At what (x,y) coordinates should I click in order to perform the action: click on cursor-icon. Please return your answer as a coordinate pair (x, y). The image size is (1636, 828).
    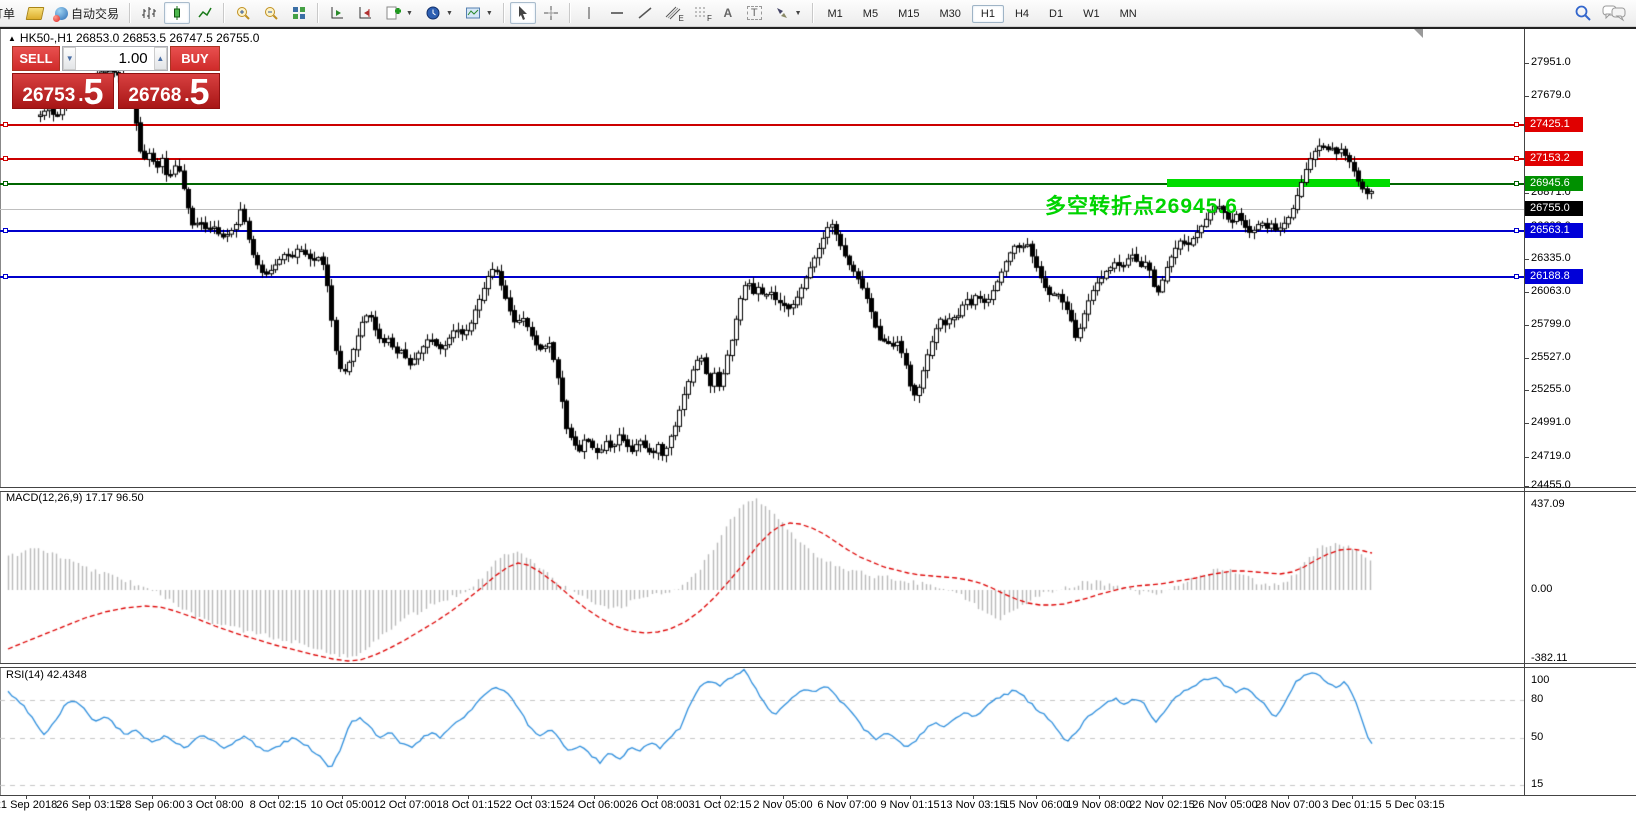
    Looking at the image, I should click on (522, 13).